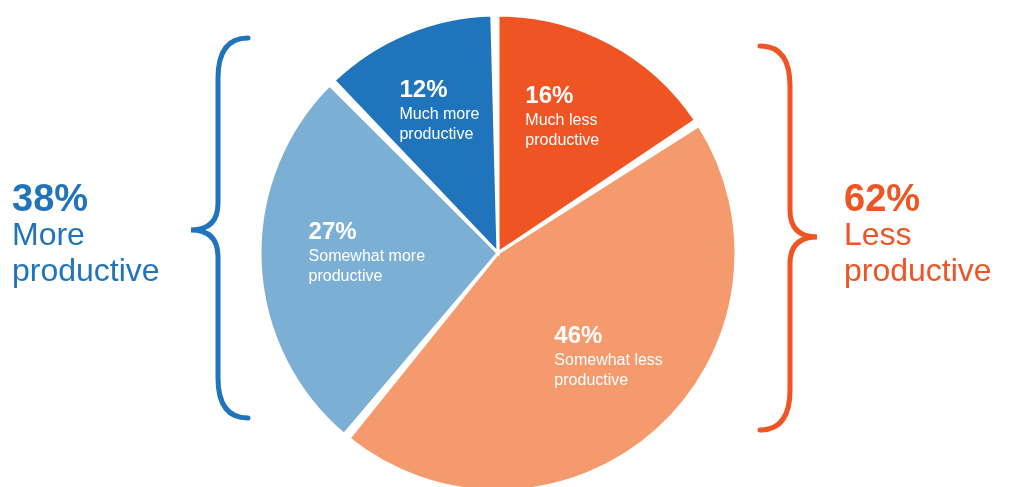  What do you see at coordinates (549, 94) in the screenshot?
I see `data-label: 16%` at bounding box center [549, 94].